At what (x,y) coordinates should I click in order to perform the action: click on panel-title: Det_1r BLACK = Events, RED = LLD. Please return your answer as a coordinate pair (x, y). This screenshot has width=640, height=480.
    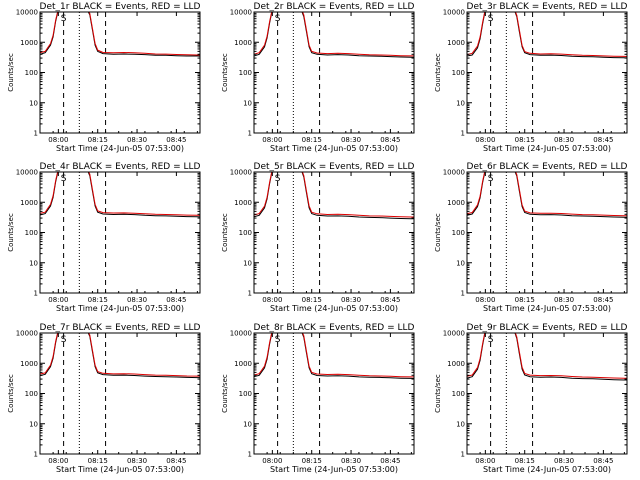
    Looking at the image, I should click on (120, 7).